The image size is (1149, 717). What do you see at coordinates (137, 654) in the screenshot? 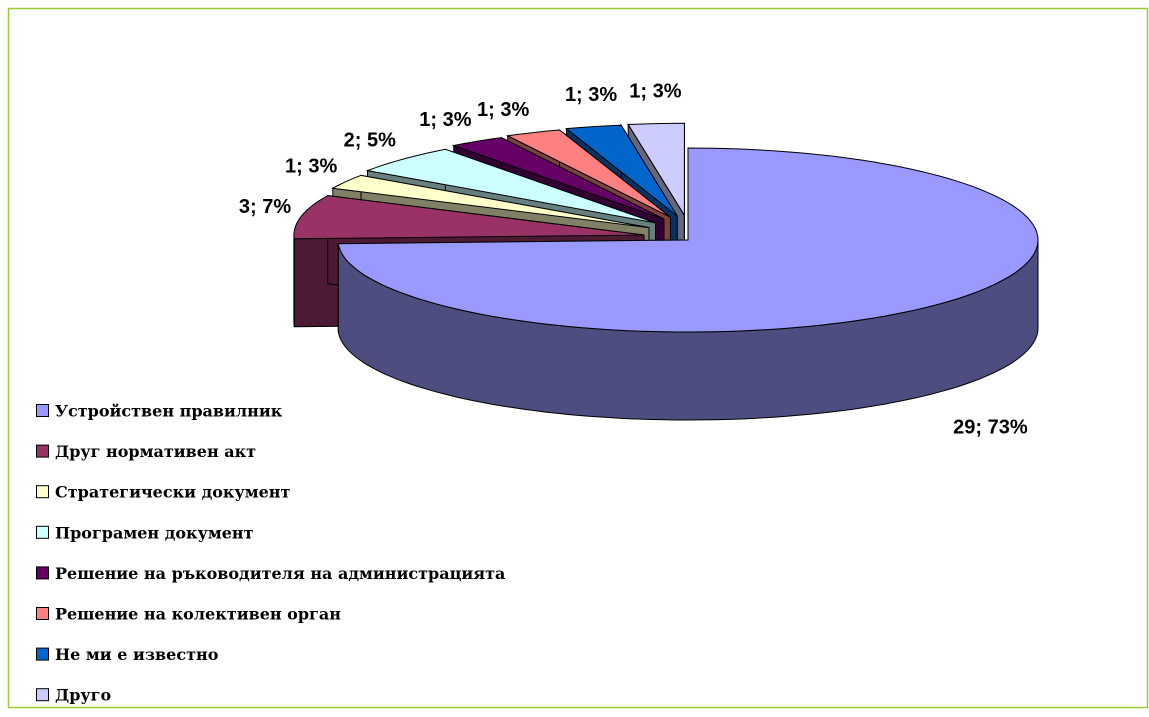
I see `legend-label: Не ми е известно` at bounding box center [137, 654].